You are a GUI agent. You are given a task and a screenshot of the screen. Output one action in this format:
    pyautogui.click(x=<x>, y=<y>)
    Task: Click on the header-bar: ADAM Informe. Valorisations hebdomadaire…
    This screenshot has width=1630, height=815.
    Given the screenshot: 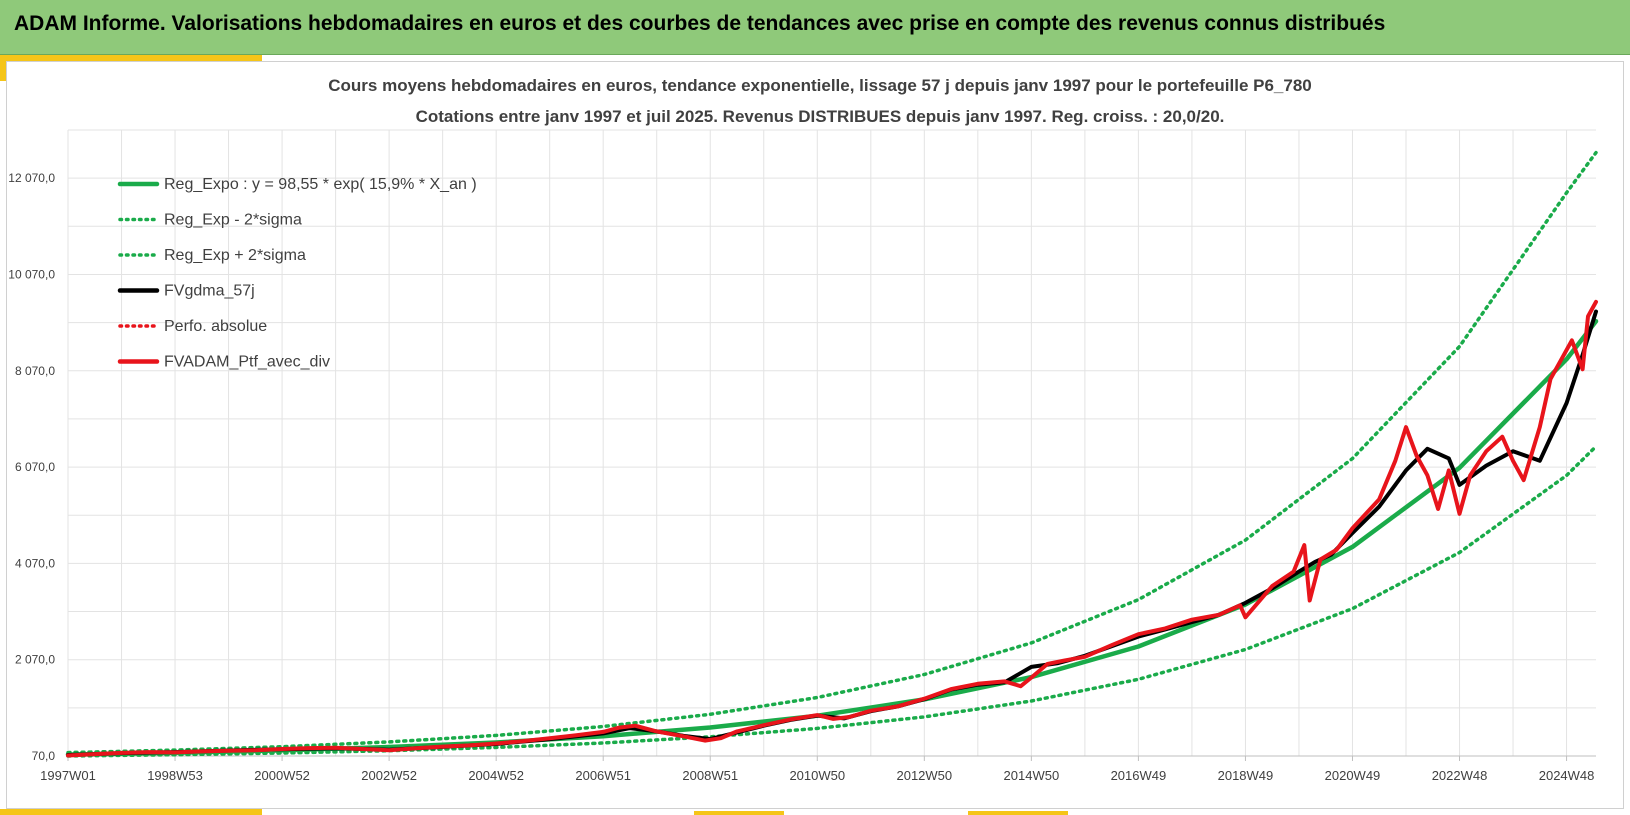 What is the action you would take?
    pyautogui.click(x=815, y=27)
    